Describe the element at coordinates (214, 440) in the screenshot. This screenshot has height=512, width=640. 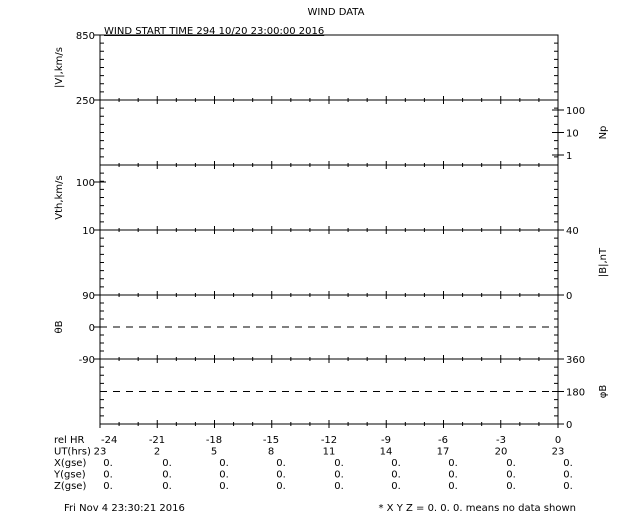
I see `table-cell: -18` at that location.